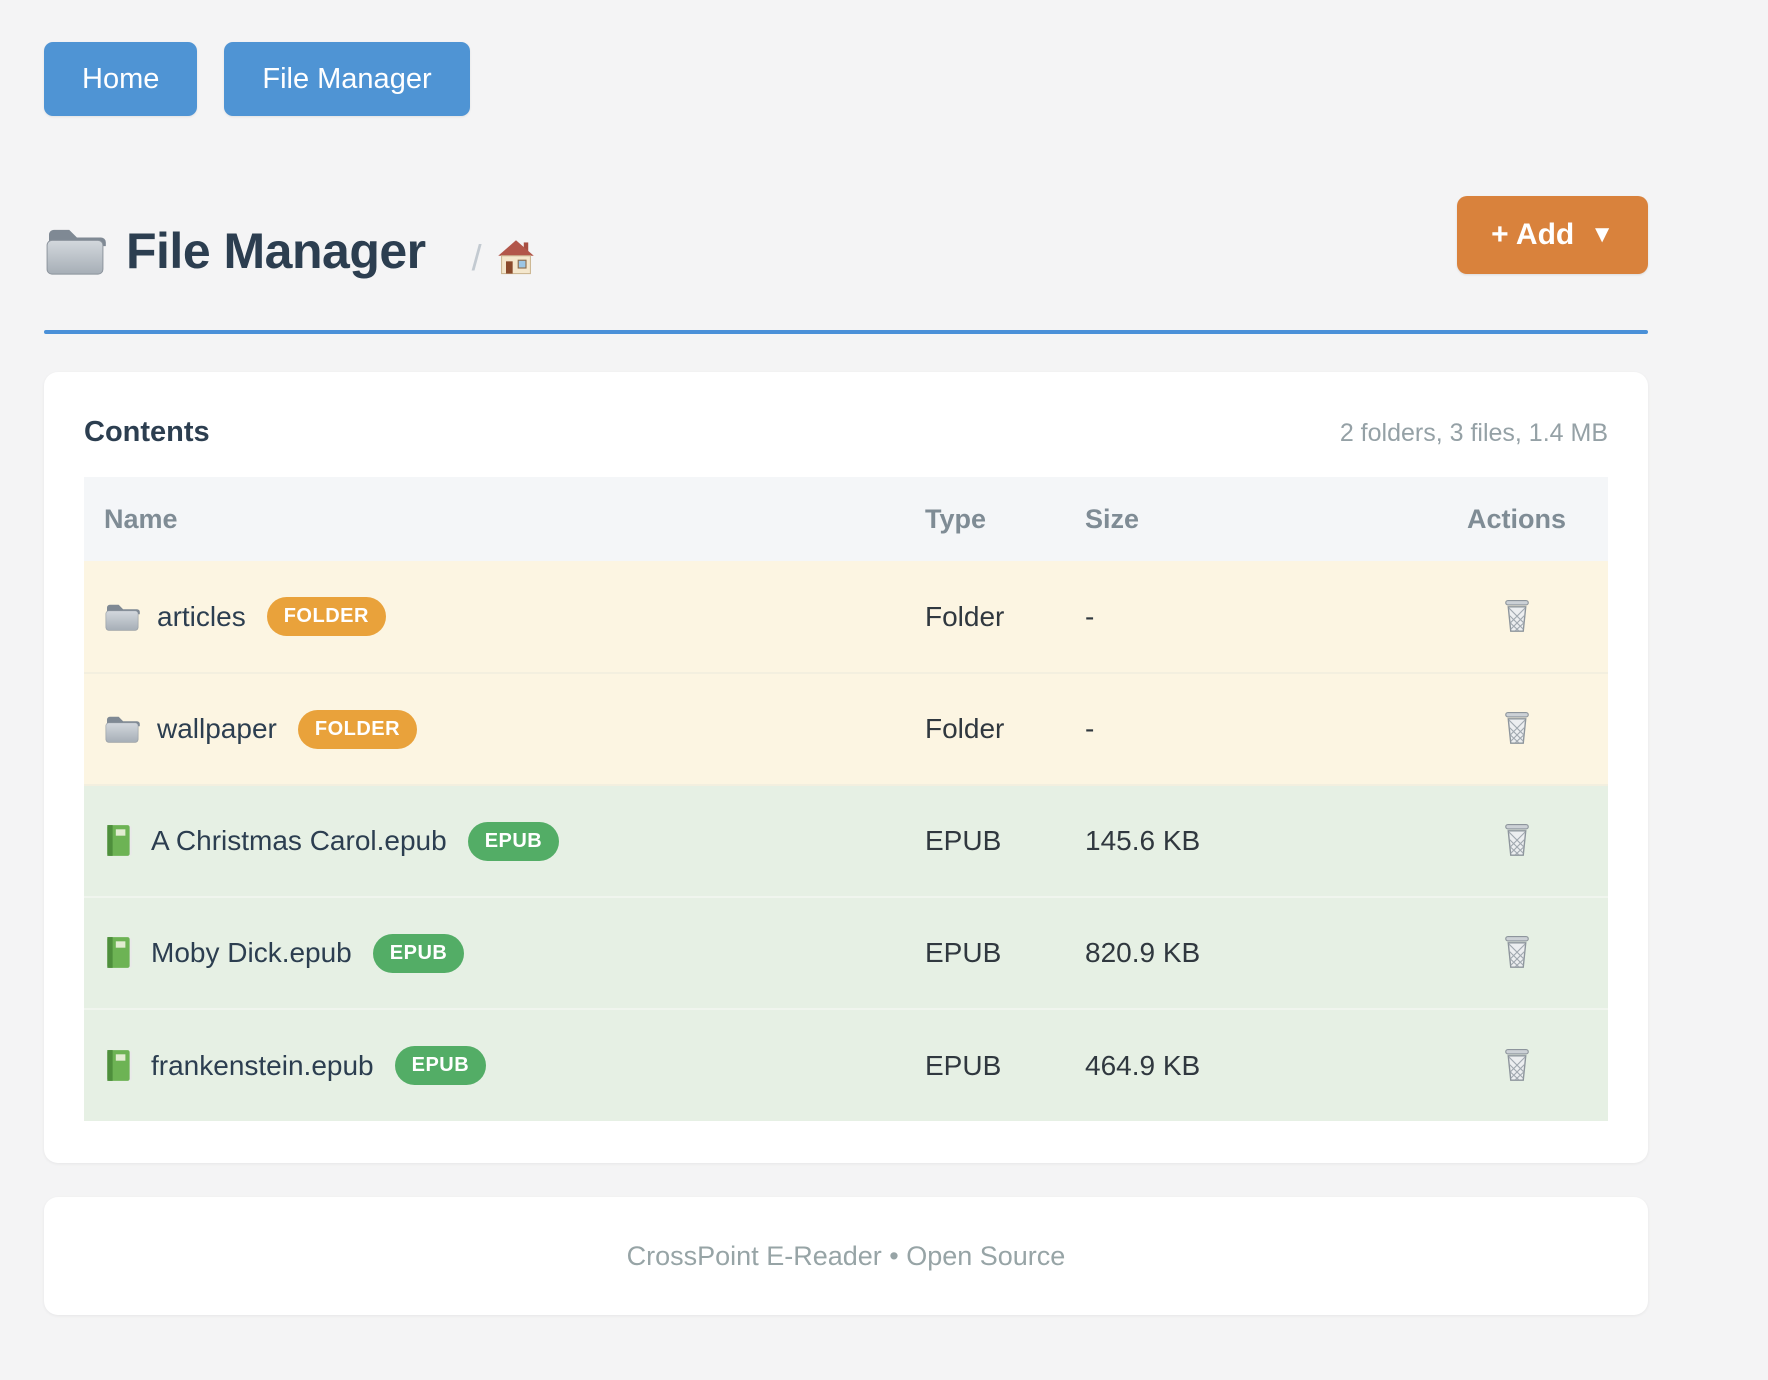 This screenshot has height=1380, width=1768. I want to click on page-header: File Manager / + Add ▼, so click(846, 243).